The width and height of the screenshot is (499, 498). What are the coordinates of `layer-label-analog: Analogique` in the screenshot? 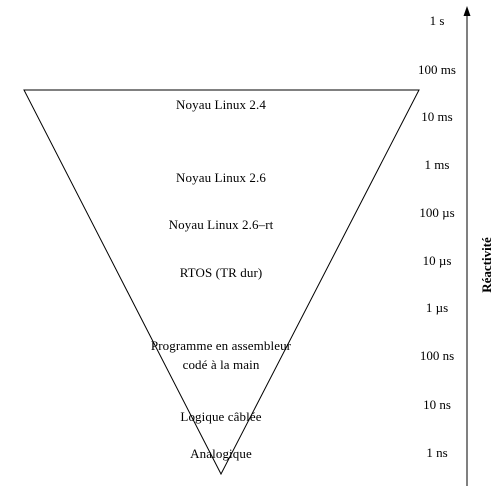 It's located at (221, 453).